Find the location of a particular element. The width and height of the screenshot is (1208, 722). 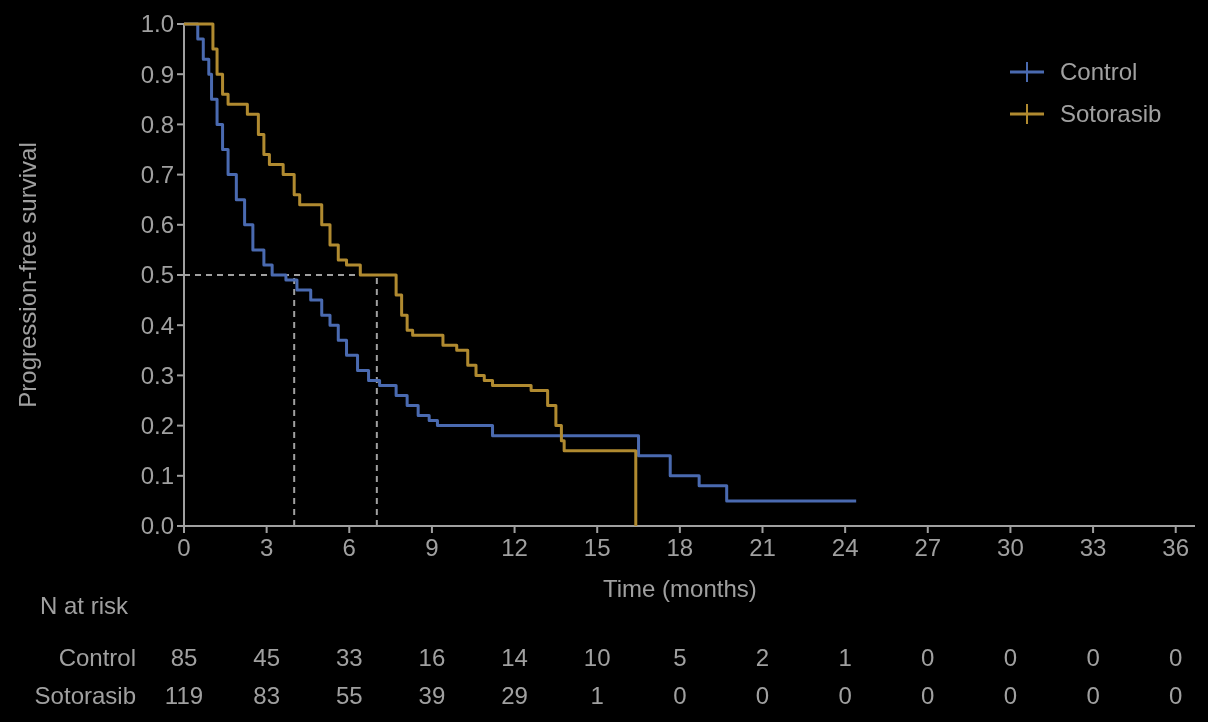

legend-label: Control is located at coordinates (1099, 72).